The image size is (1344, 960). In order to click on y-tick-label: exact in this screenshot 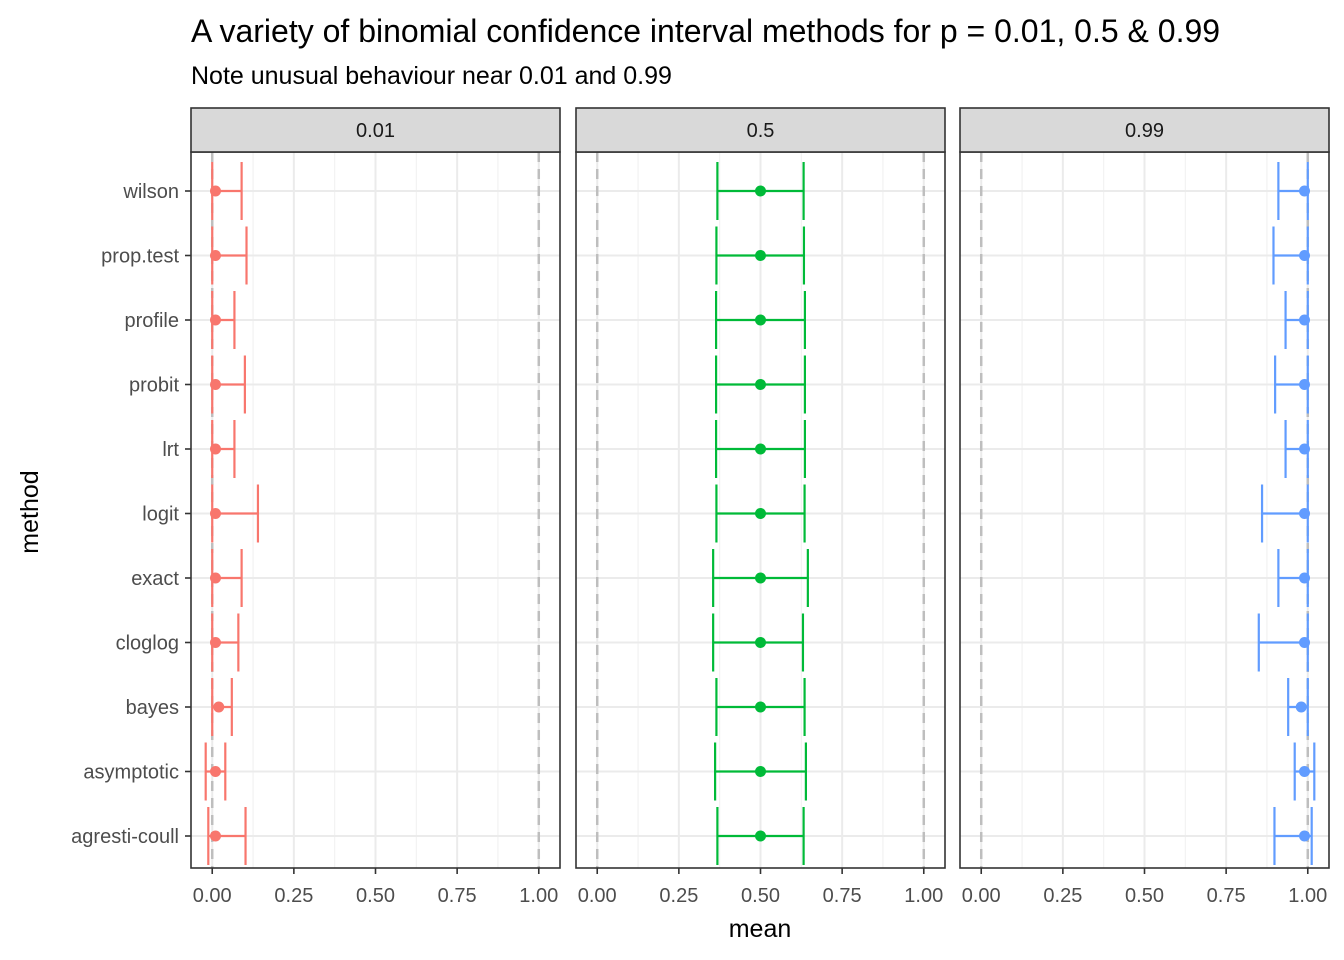, I will do `click(155, 579)`.